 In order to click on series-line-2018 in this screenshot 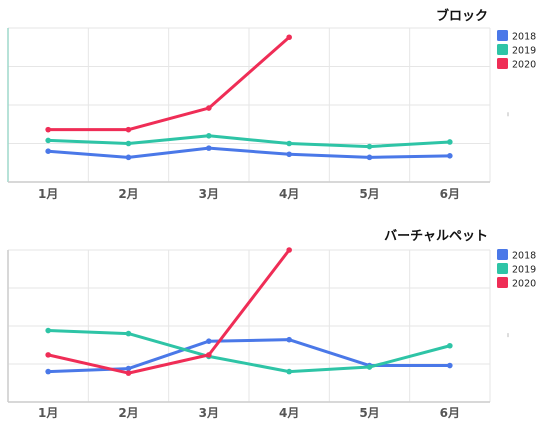, I will do `click(249, 152)`.